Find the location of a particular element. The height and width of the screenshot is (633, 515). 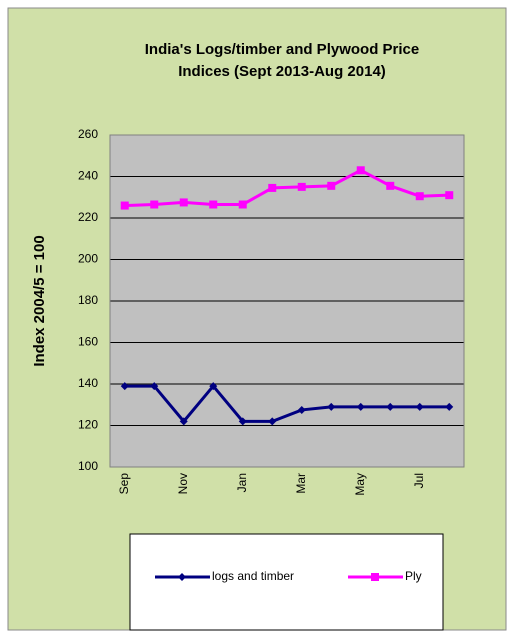

x-tick-label: Jan is located at coordinates (242, 482).